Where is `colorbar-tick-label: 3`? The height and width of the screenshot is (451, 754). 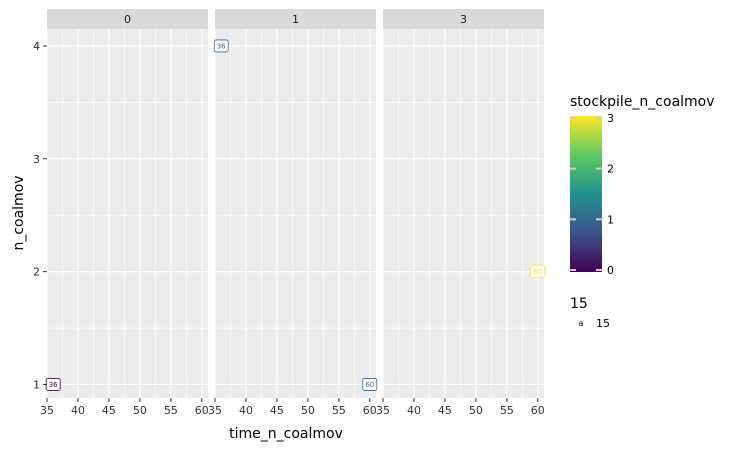
colorbar-tick-label: 3 is located at coordinates (610, 118).